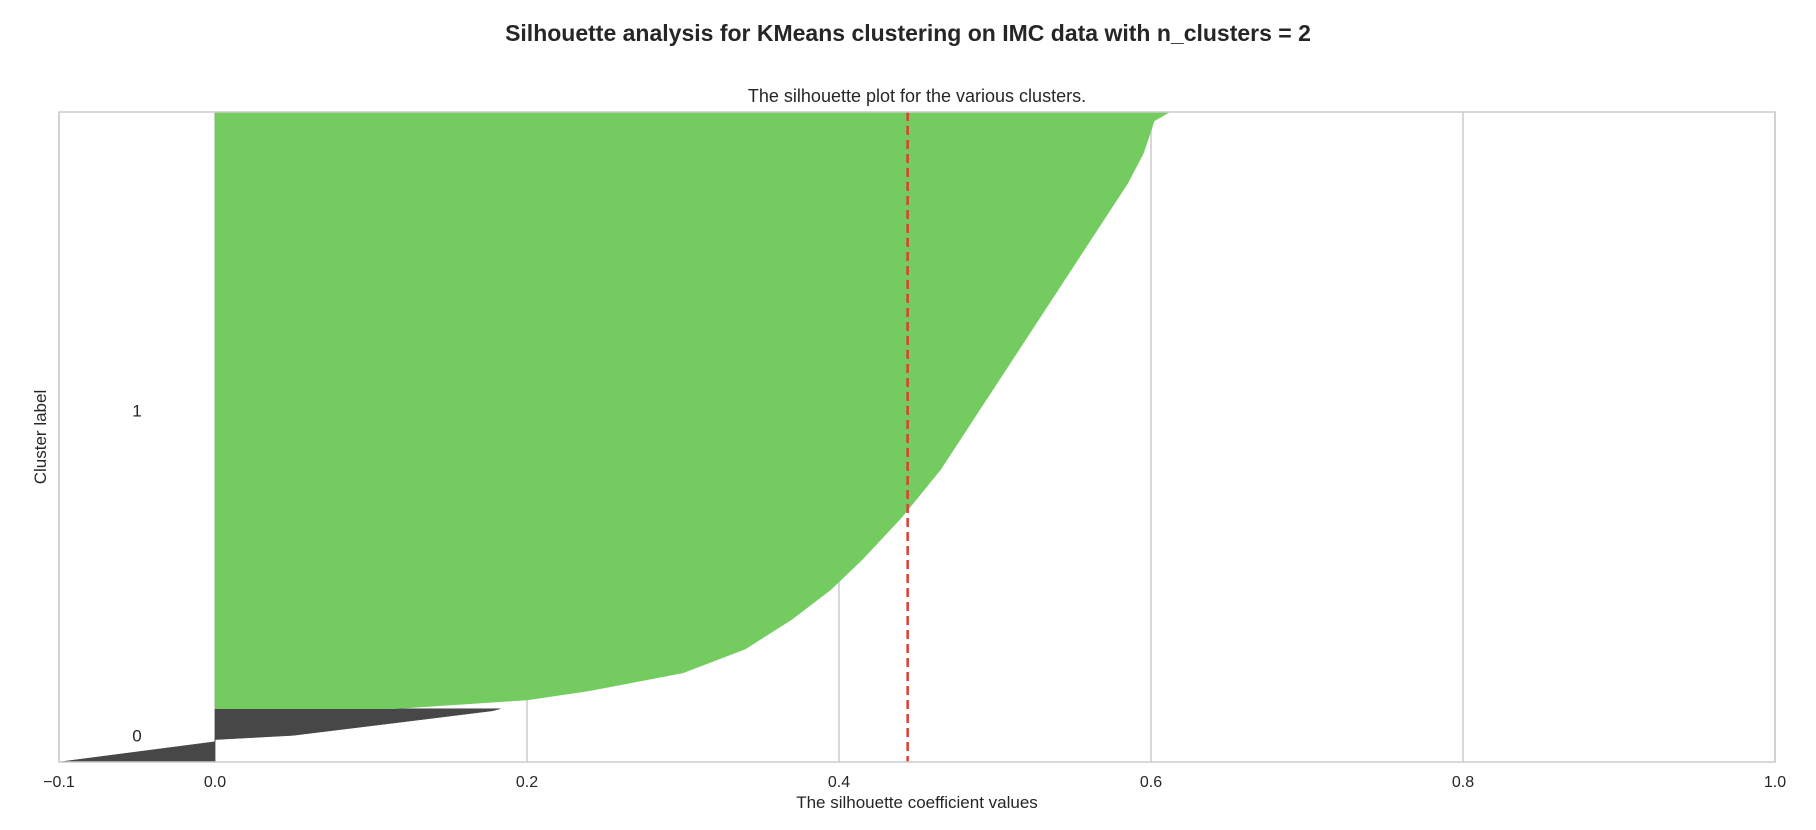 This screenshot has width=1816, height=830. Describe the element at coordinates (59, 782) in the screenshot. I see `x-tick-label: −0.1` at that location.